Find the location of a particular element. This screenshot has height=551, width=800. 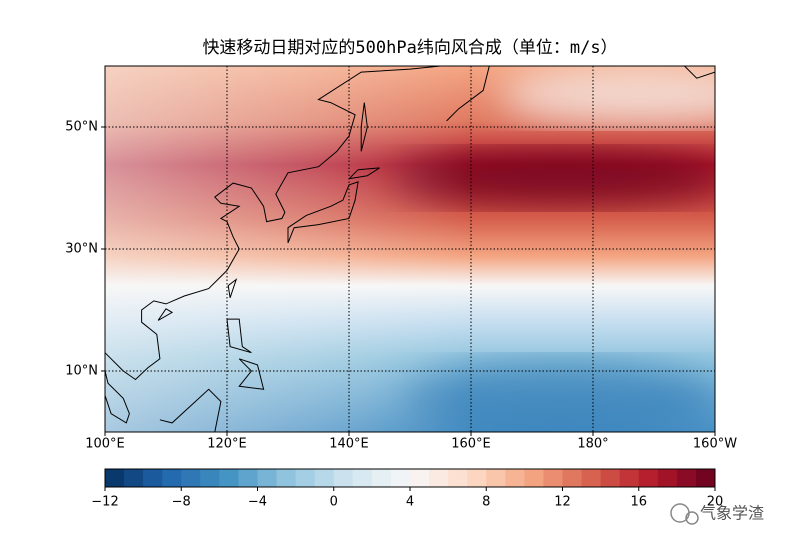

y-tick-label: 10°N is located at coordinates (81, 371).